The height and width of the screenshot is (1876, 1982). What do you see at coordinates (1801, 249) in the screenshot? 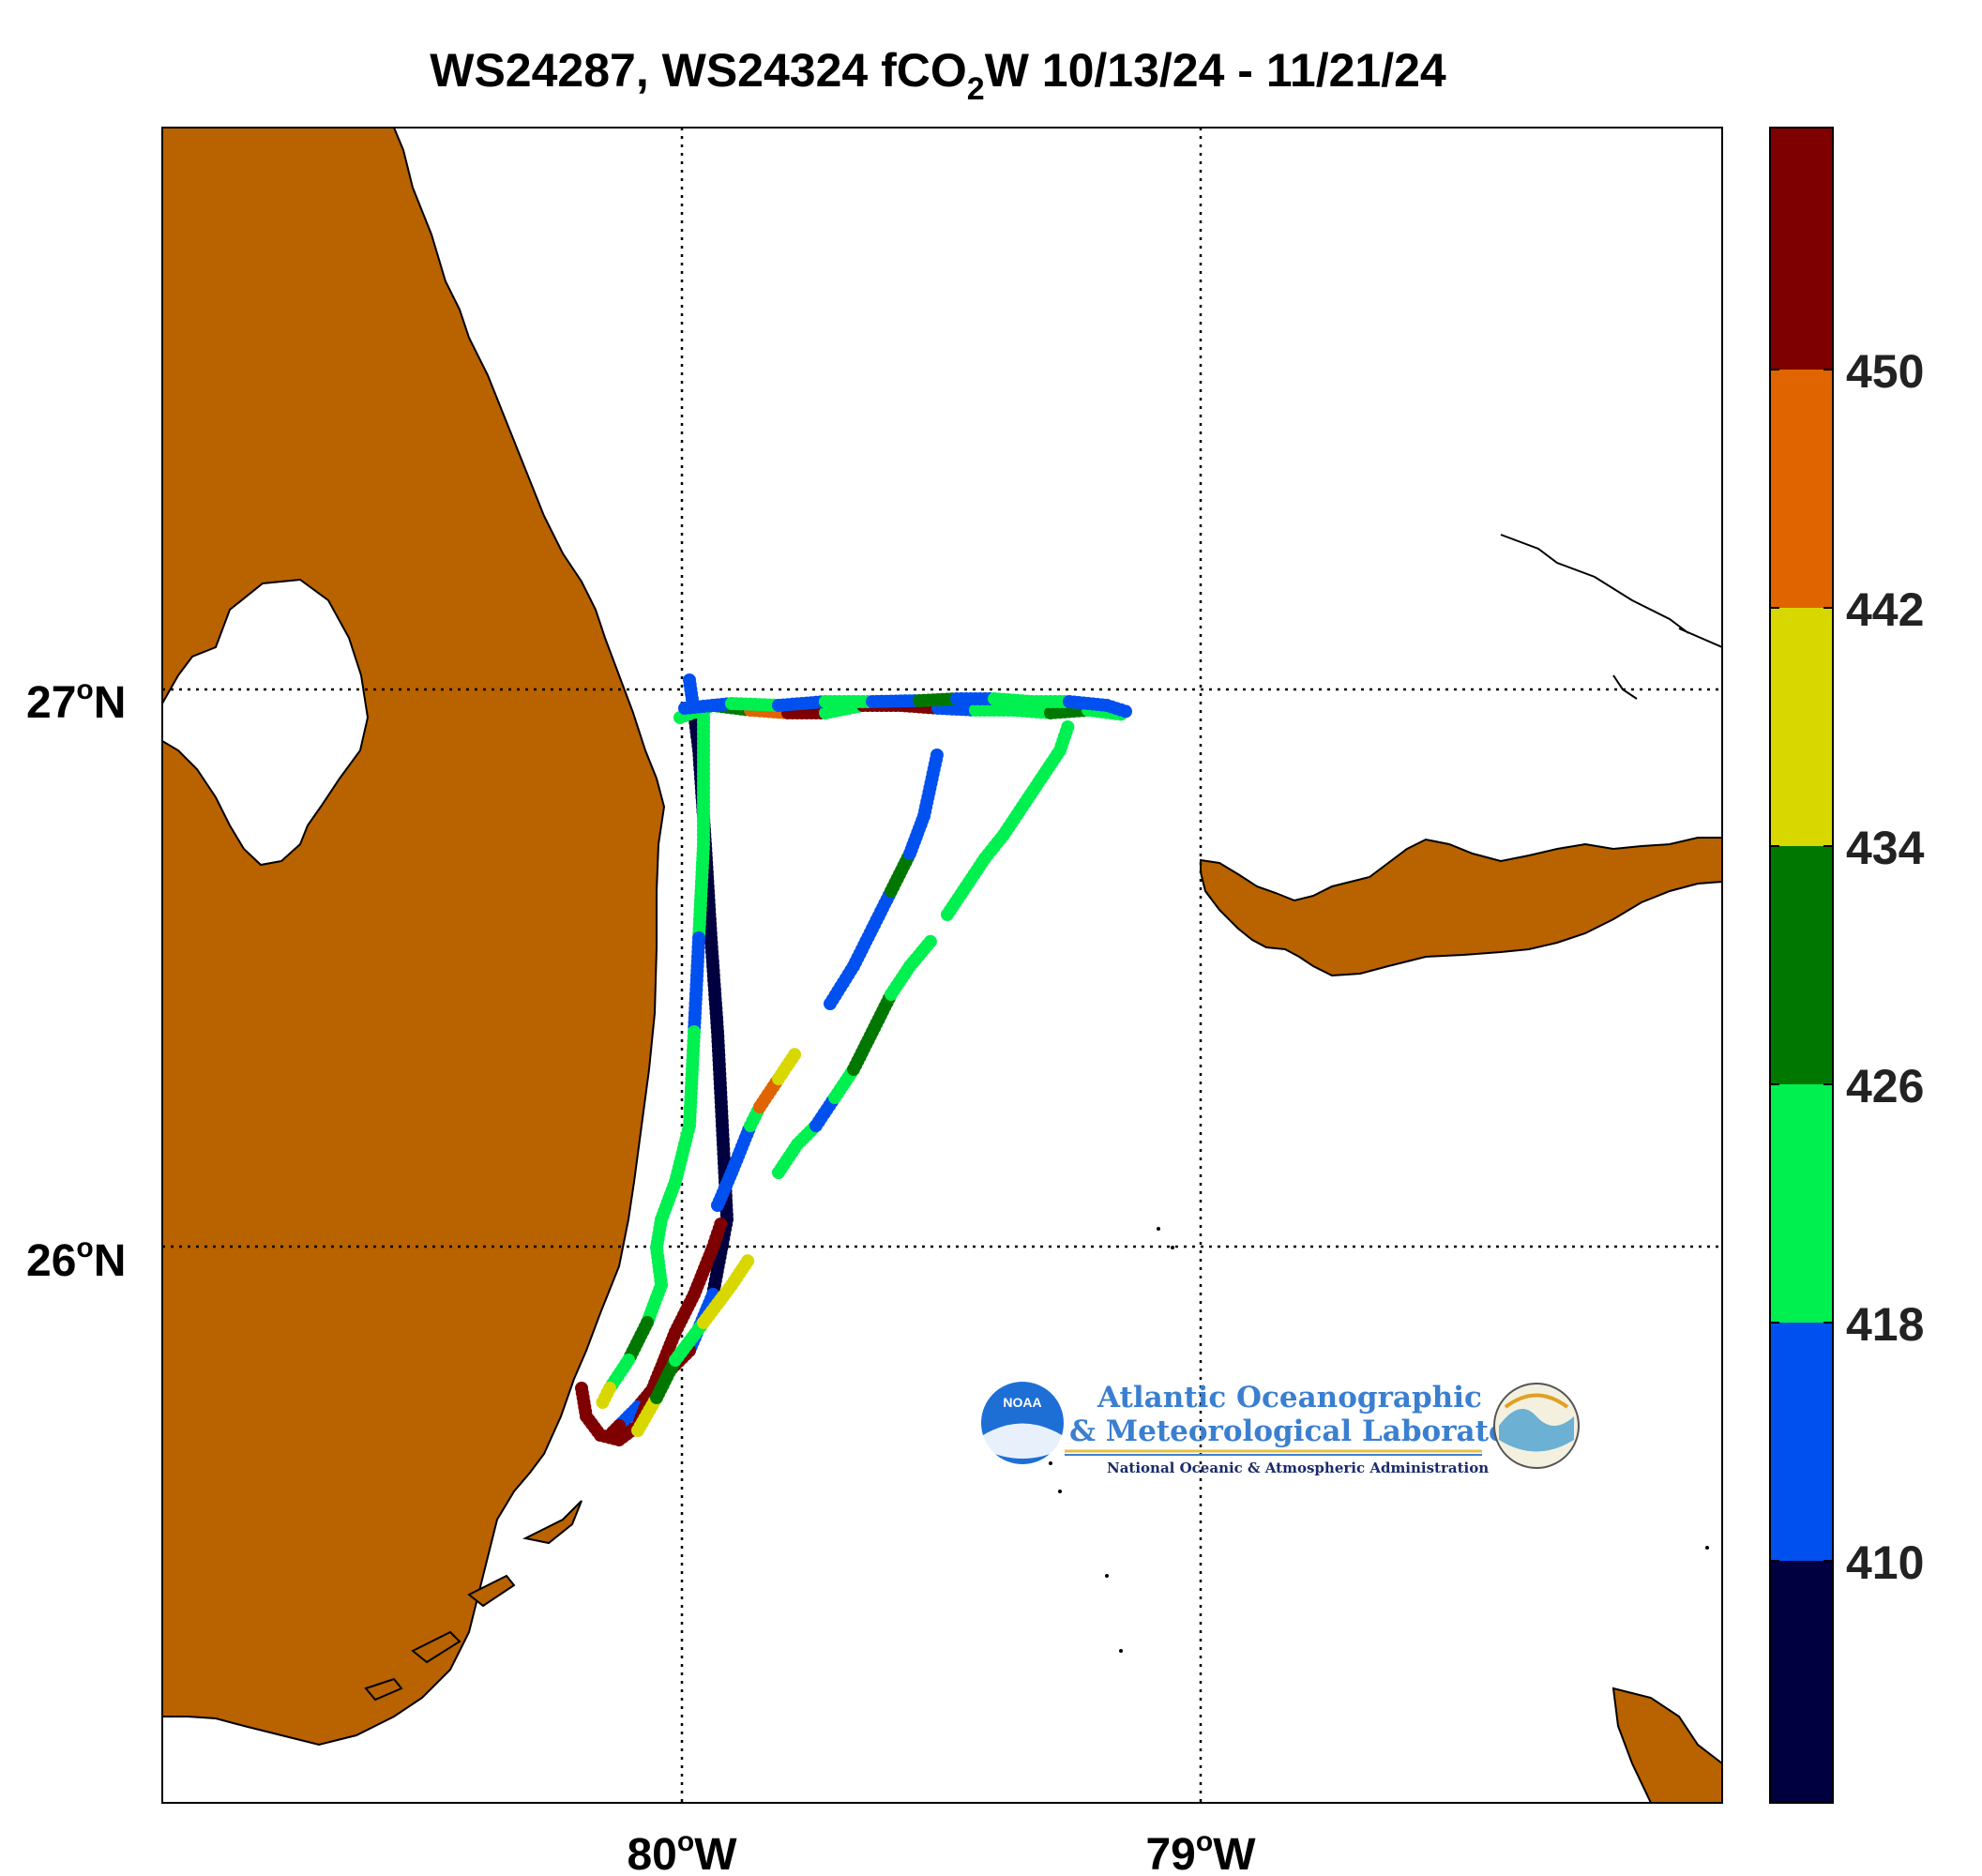
I see `colorbar-band-gt458` at bounding box center [1801, 249].